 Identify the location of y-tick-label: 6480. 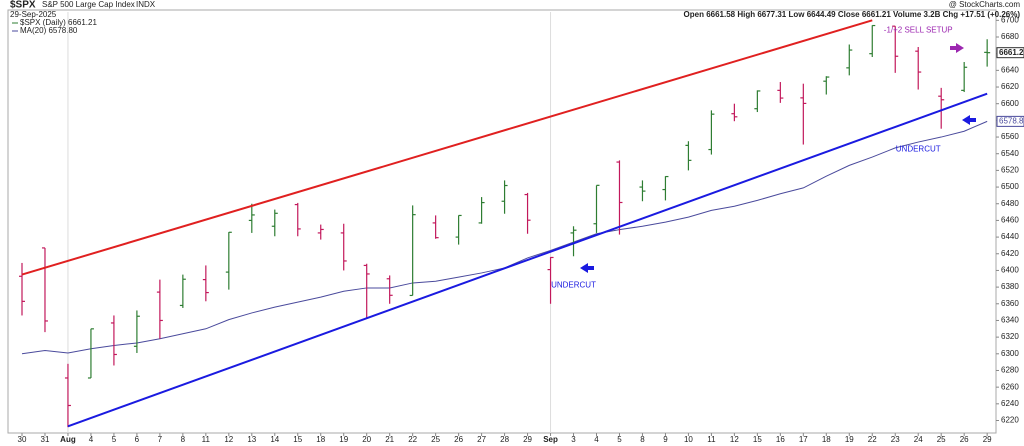
(1010, 203).